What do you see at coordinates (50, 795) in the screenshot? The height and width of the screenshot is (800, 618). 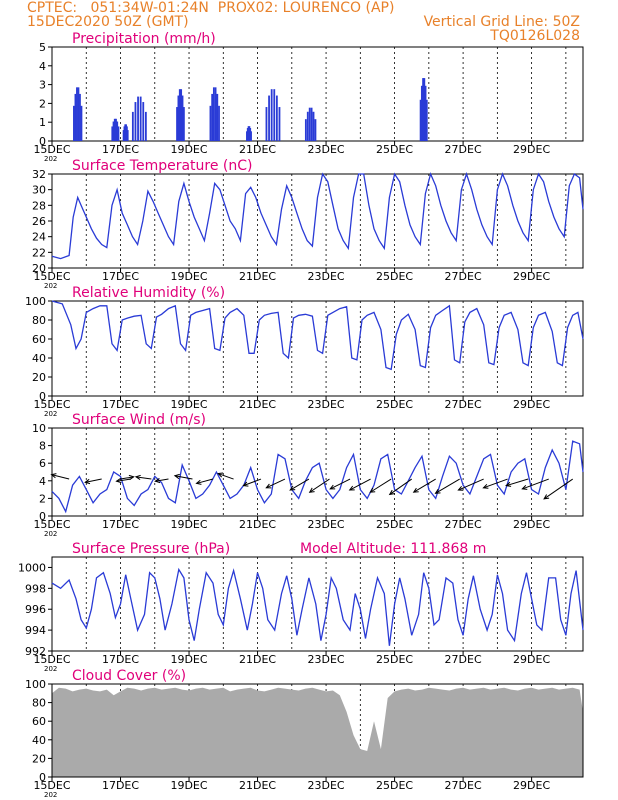 I see `x-year-fragment: 202` at bounding box center [50, 795].